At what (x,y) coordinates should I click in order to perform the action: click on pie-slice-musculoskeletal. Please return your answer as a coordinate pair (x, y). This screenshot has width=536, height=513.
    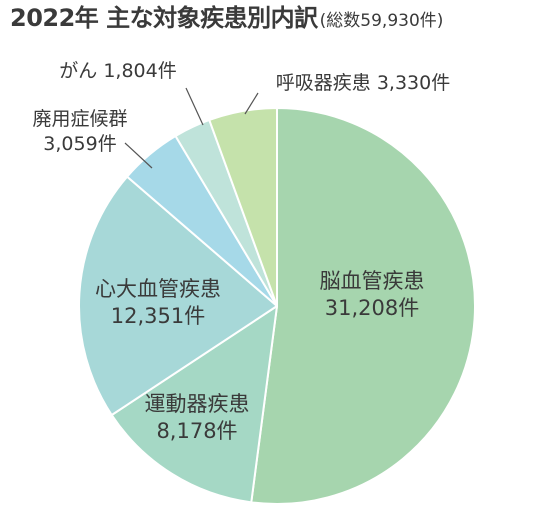
    Looking at the image, I should click on (194, 404).